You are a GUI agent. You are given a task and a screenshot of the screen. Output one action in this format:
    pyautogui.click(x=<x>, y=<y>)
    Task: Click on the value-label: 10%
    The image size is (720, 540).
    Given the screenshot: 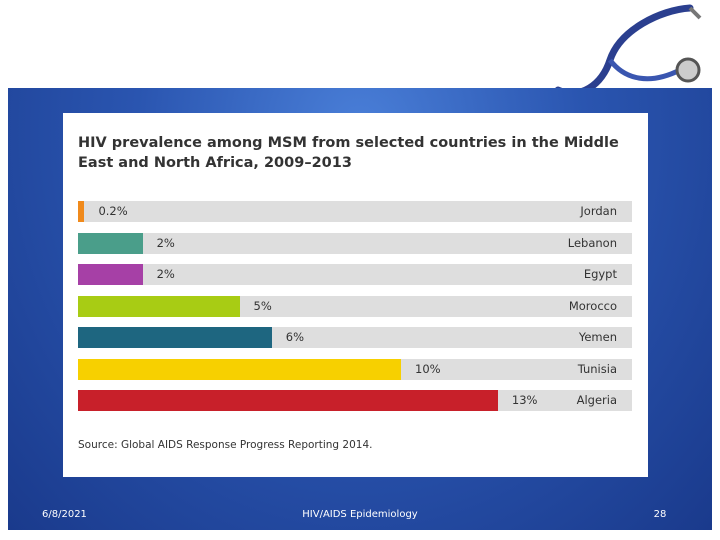 What is the action you would take?
    pyautogui.click(x=428, y=368)
    